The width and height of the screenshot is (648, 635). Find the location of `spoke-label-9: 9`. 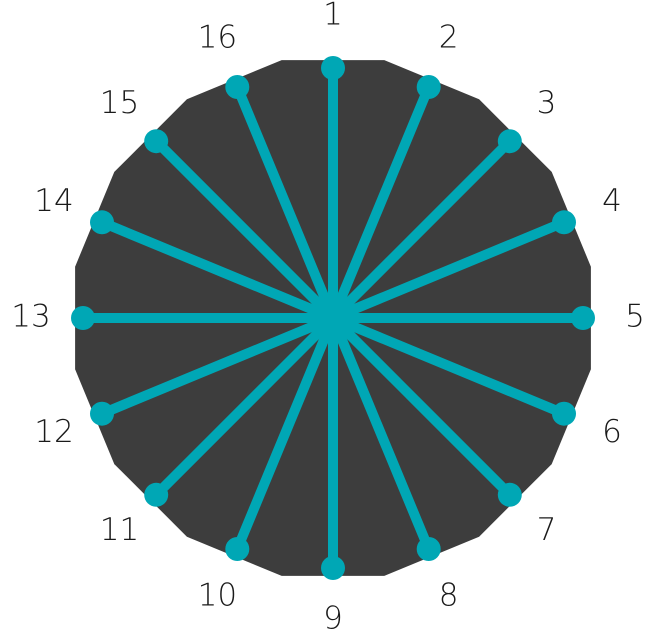

spoke-label-9: 9 is located at coordinates (333, 618).